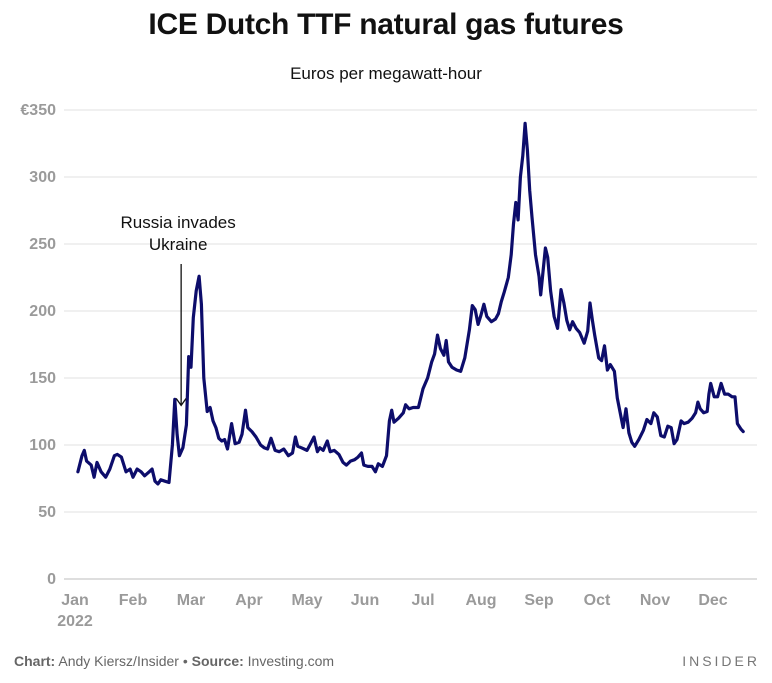 This screenshot has height=683, width=772. What do you see at coordinates (539, 600) in the screenshot?
I see `x-tick-label: Sep` at bounding box center [539, 600].